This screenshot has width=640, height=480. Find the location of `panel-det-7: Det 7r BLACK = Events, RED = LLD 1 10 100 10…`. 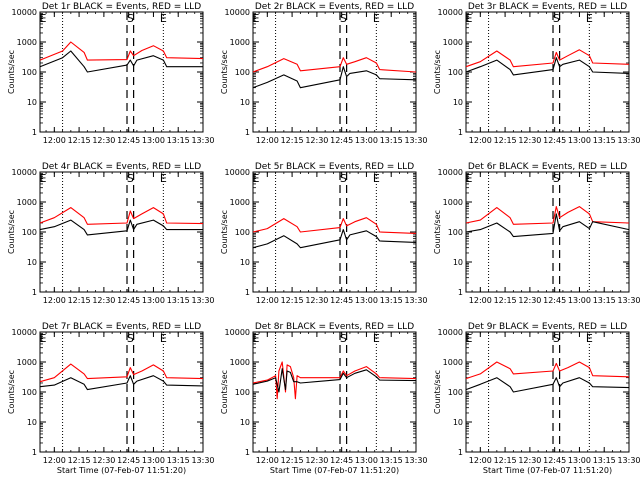

panel-det-7: Det 7r BLACK = Events, RED = LLD 1 10 100 10… is located at coordinates (111, 398).